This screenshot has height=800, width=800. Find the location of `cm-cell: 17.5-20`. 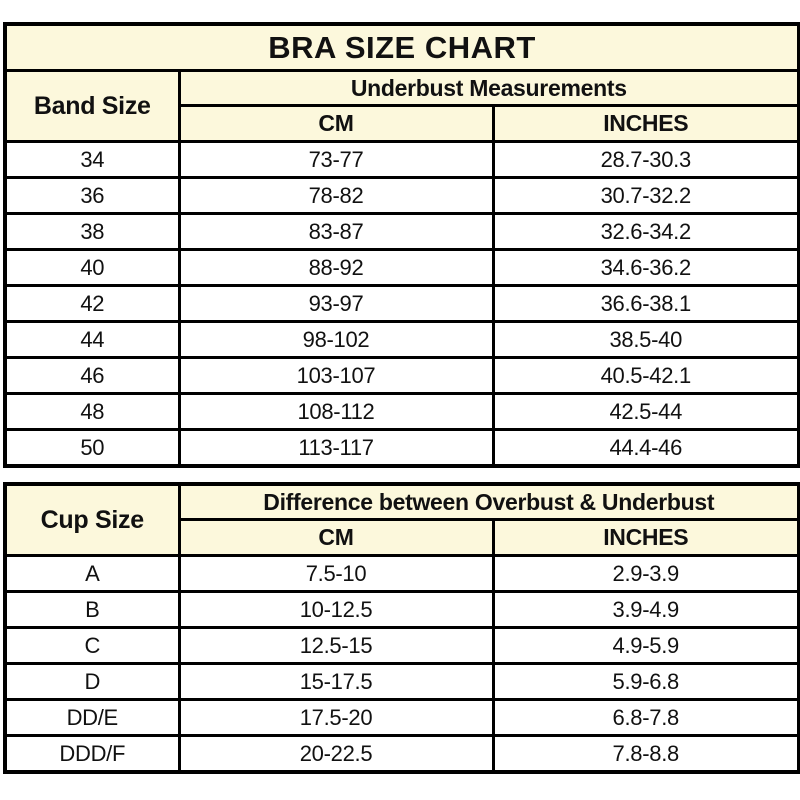

cm-cell: 17.5-20 is located at coordinates (336, 717).